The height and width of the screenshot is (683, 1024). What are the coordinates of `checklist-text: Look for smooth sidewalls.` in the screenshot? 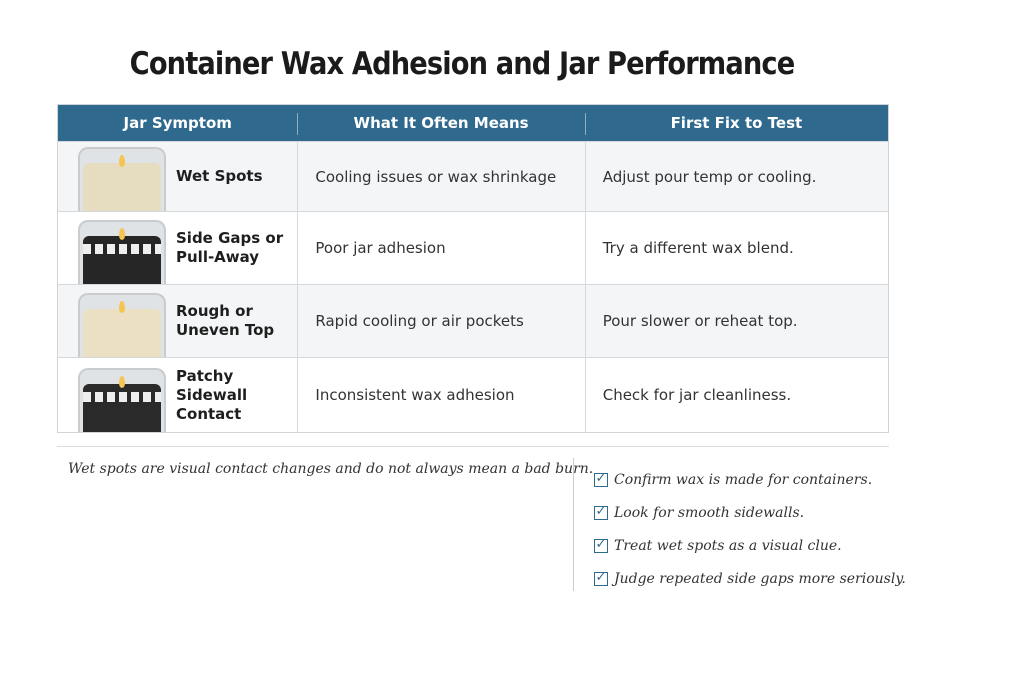 It's located at (709, 512).